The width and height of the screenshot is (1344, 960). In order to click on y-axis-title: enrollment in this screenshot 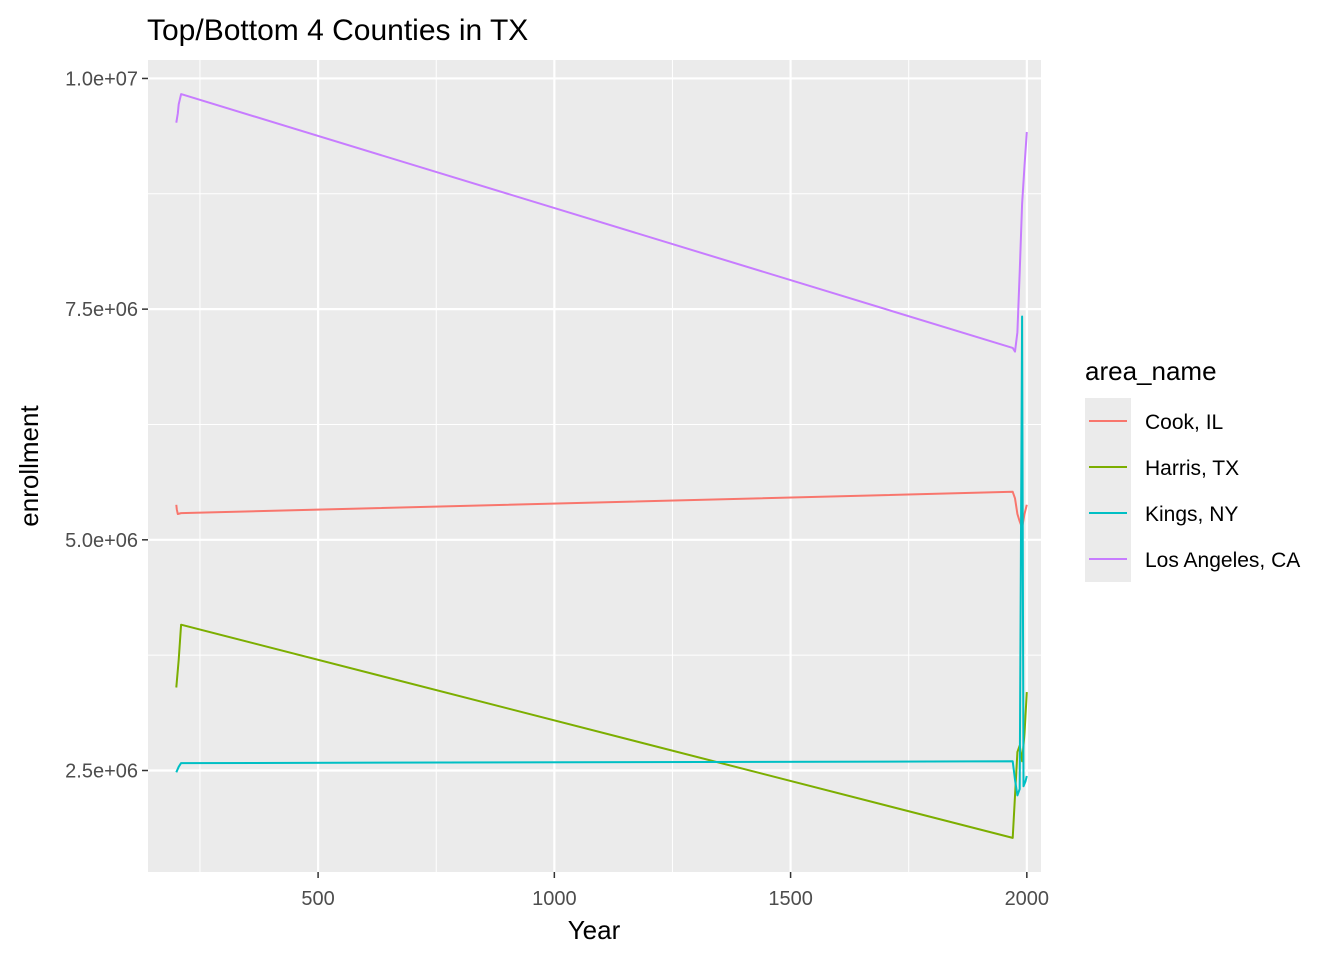, I will do `click(29, 466)`.